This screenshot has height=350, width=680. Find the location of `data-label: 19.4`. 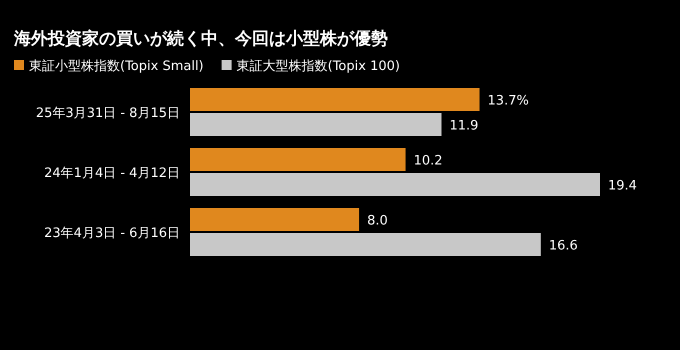

data-label: 19.4 is located at coordinates (622, 186).